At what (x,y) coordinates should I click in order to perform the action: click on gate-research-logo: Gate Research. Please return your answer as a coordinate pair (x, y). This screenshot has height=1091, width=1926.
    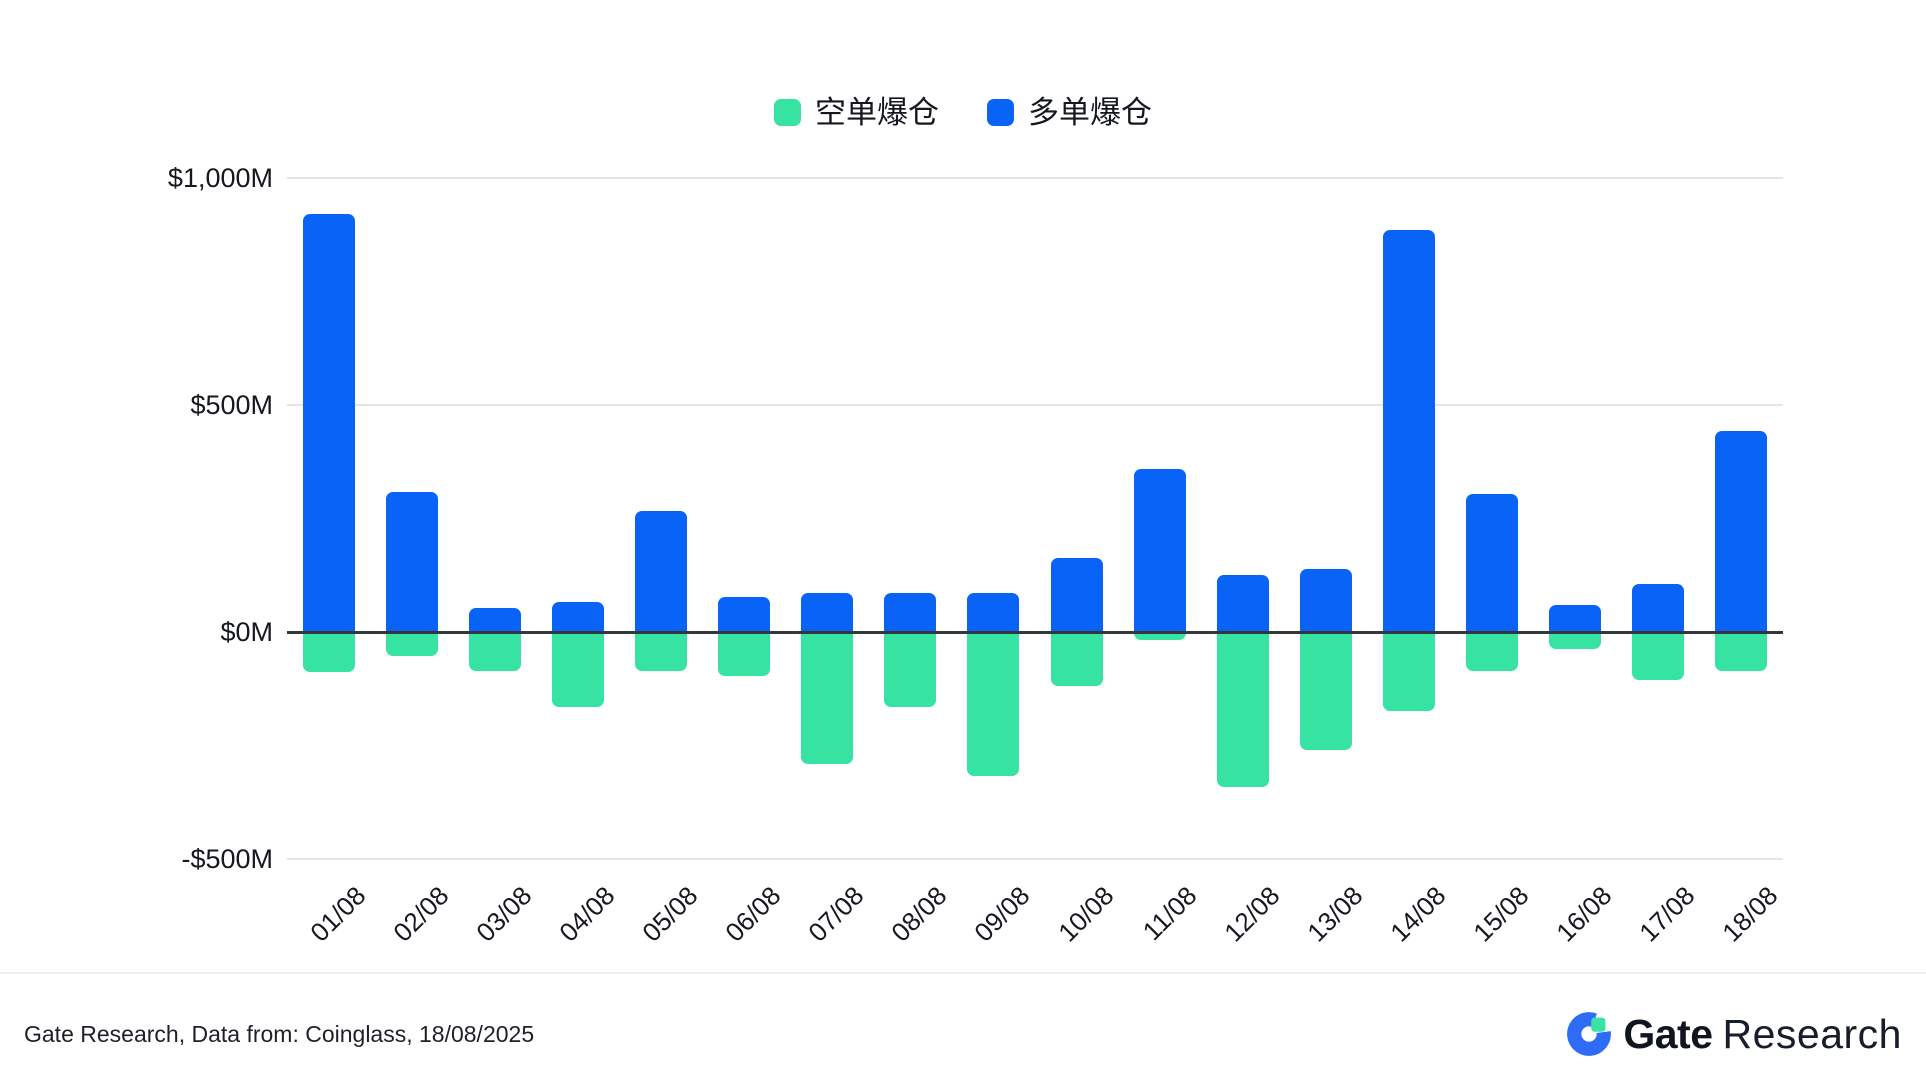
    Looking at the image, I should click on (1734, 1034).